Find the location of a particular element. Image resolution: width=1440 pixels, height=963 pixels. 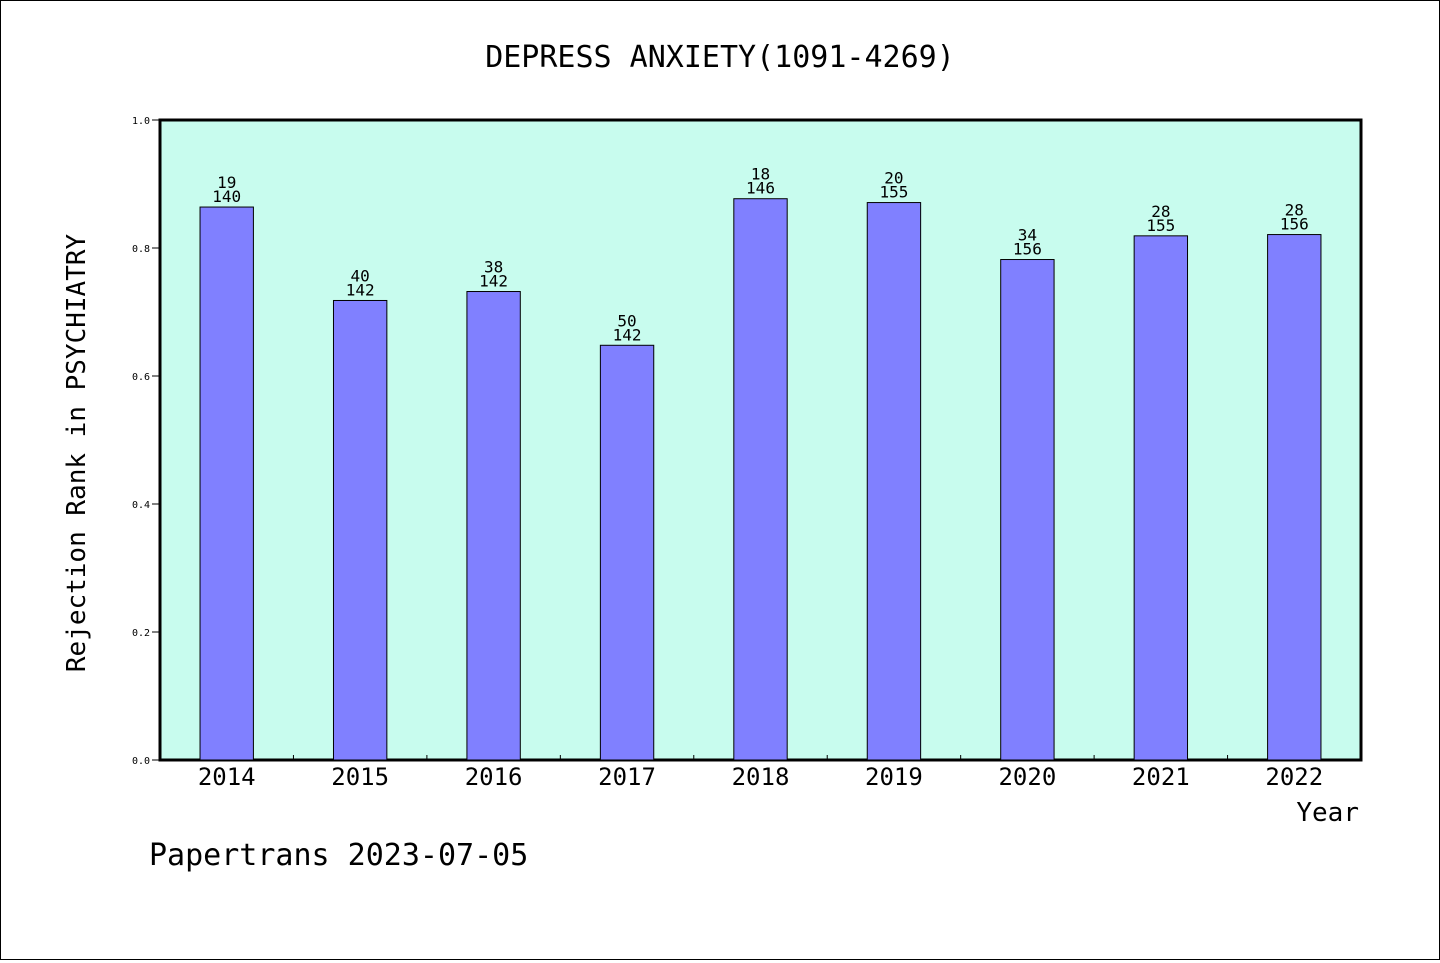

data-label-top-2020: 34 is located at coordinates (1027, 235).